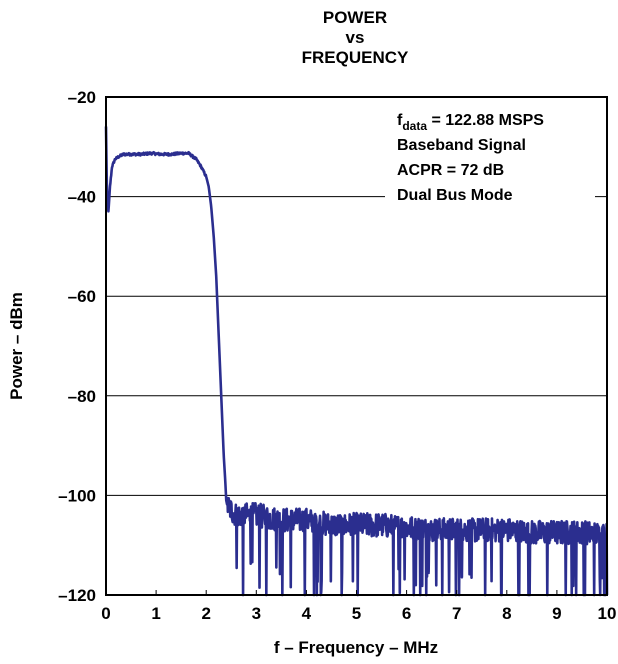 Image resolution: width=618 pixels, height=664 pixels. What do you see at coordinates (105, 613) in the screenshot?
I see `x-tick-label: 0` at bounding box center [105, 613].